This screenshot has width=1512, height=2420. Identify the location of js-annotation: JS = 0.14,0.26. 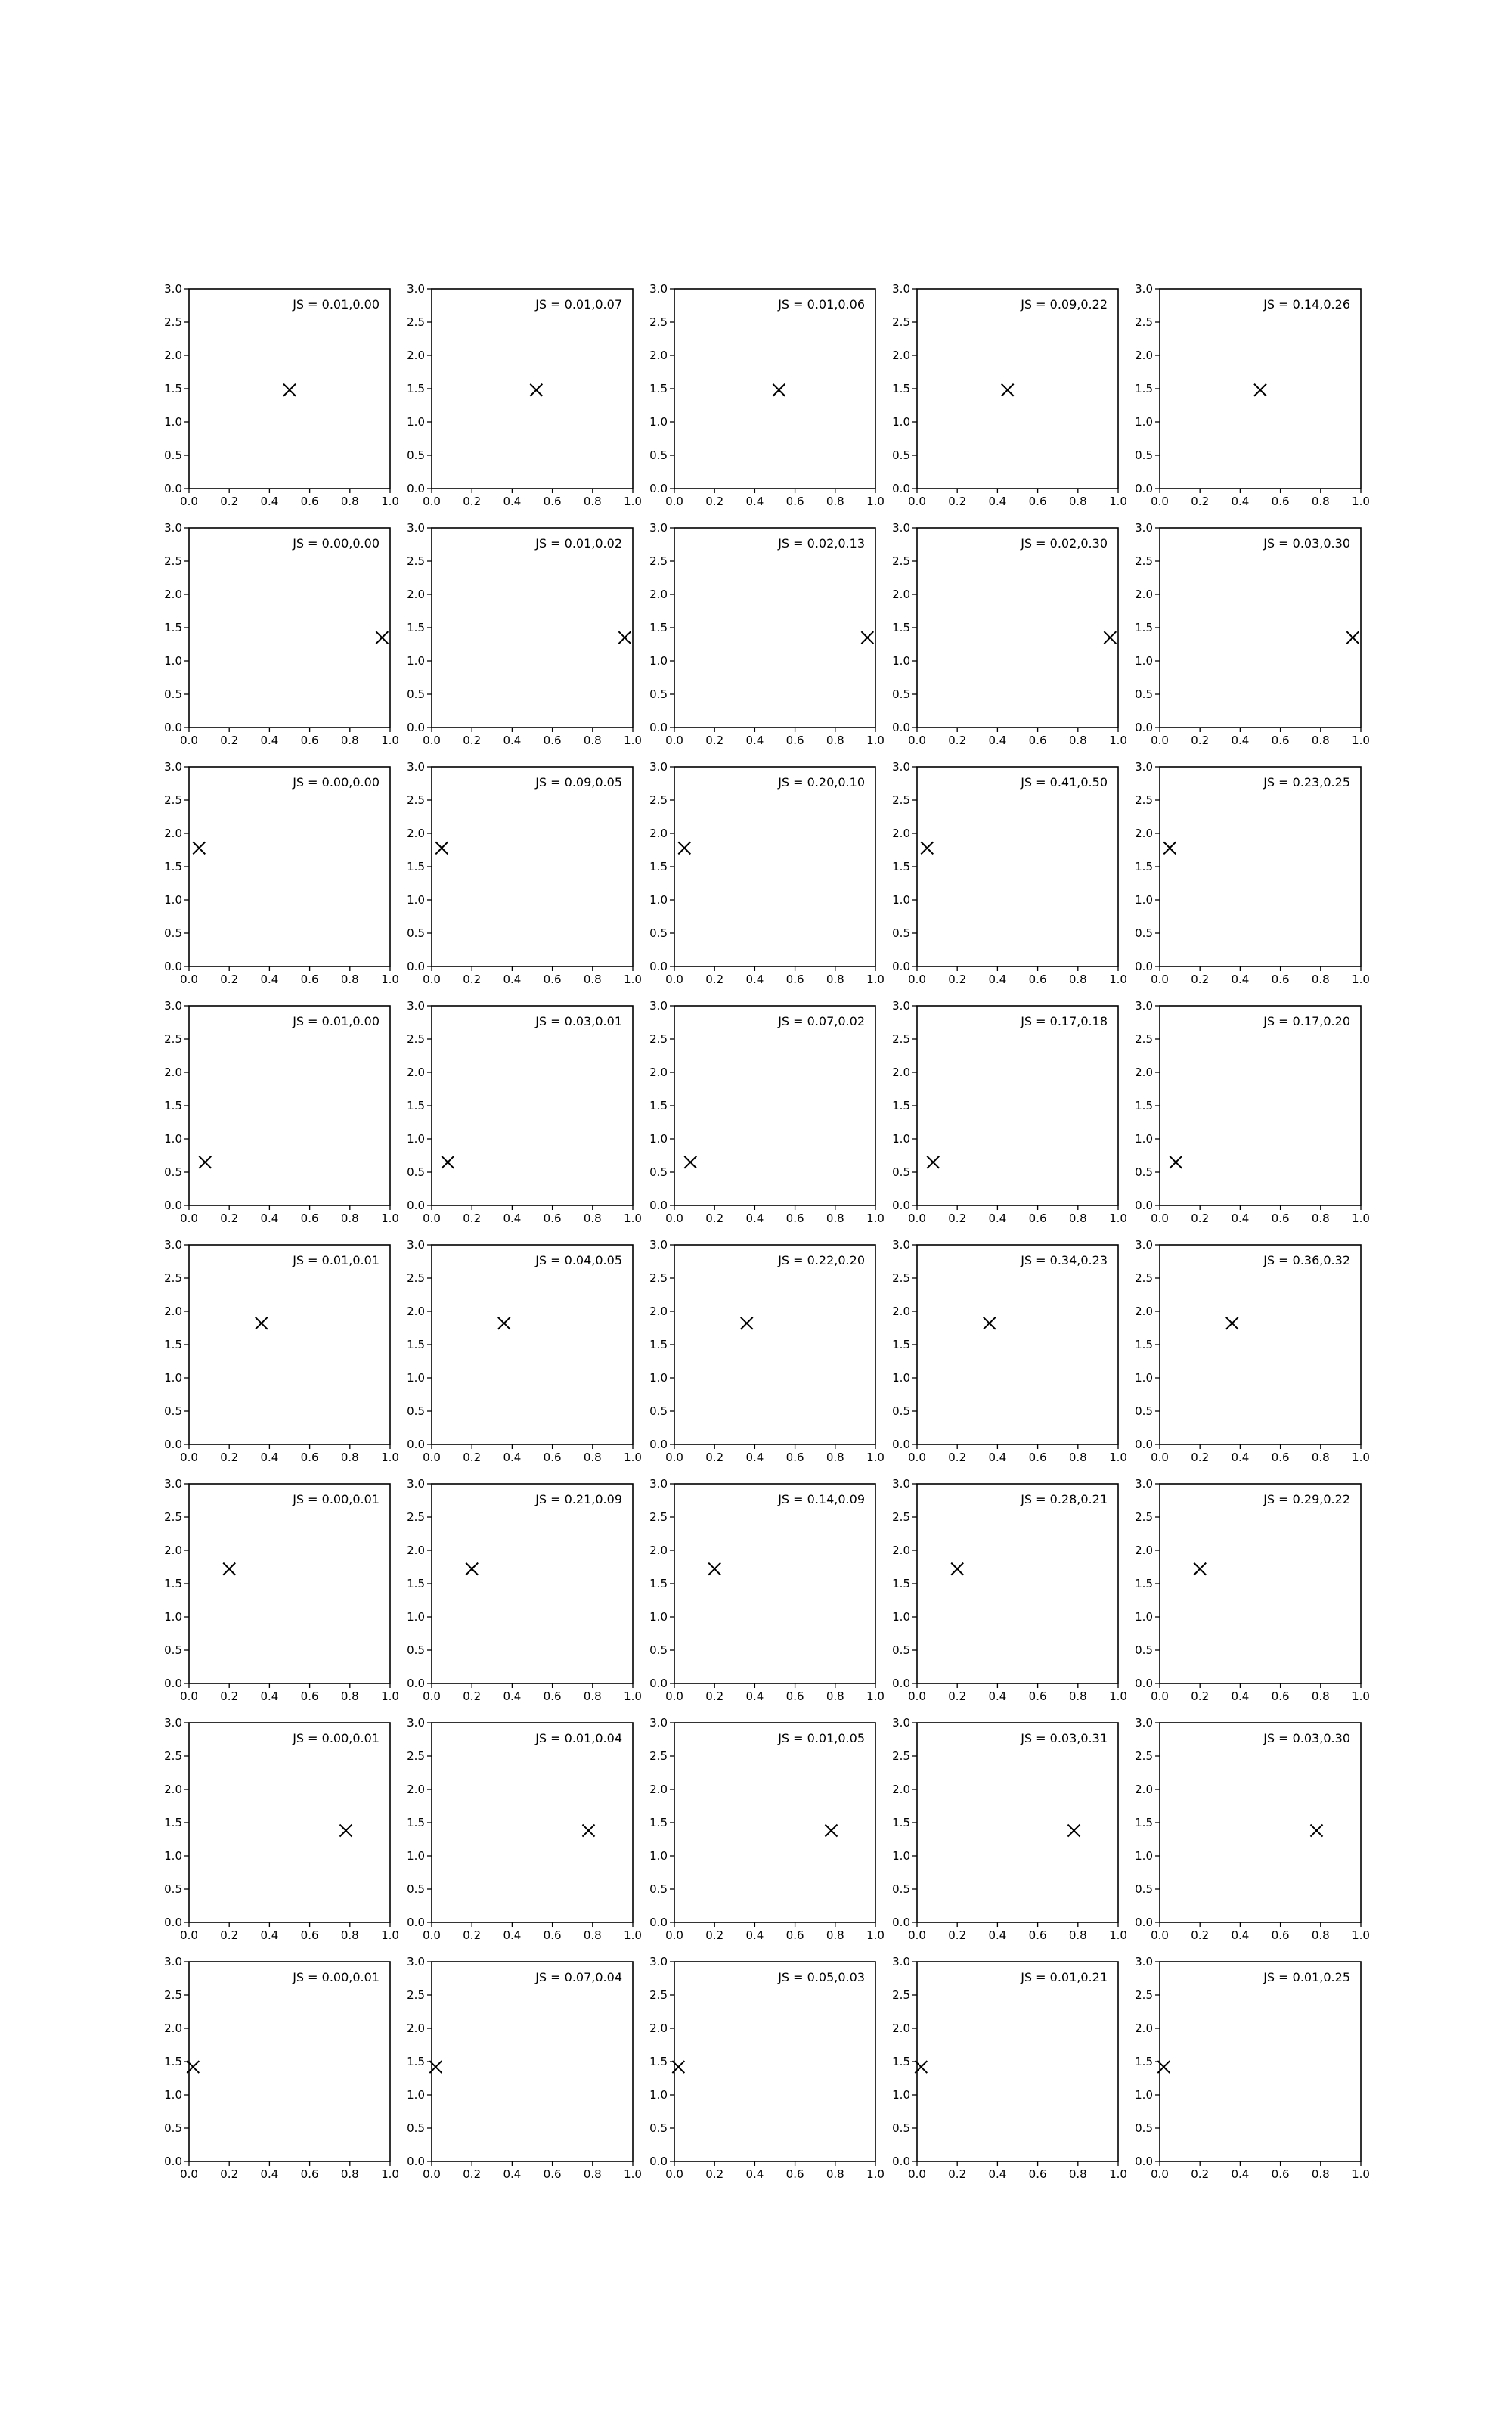
(1306, 304).